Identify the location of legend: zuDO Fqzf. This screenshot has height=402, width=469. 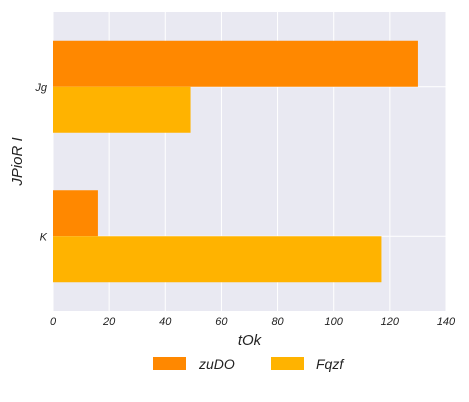
(249, 364).